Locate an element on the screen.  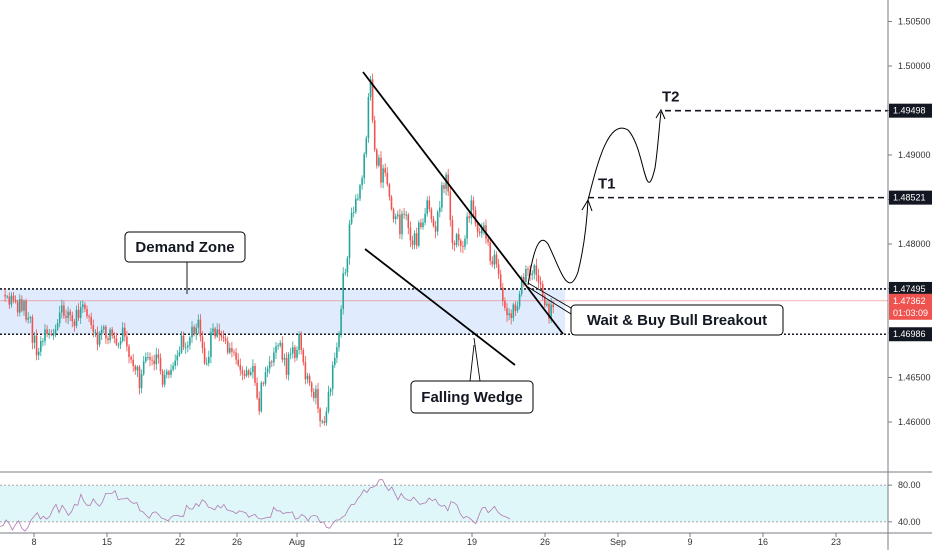
callout-breakout: Wait & Buy Bull Breakout is located at coordinates (655, 311).